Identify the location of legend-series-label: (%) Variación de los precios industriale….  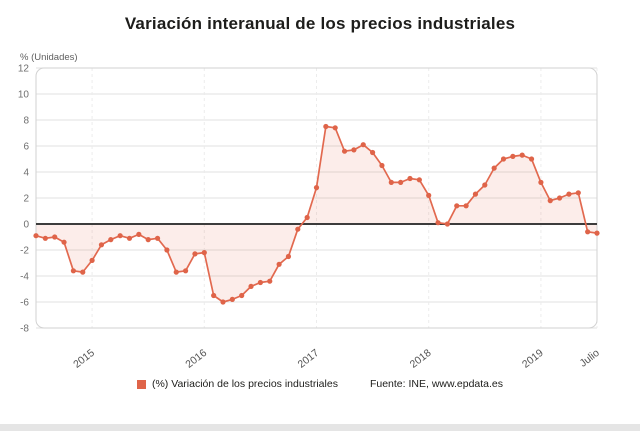
(244, 384).